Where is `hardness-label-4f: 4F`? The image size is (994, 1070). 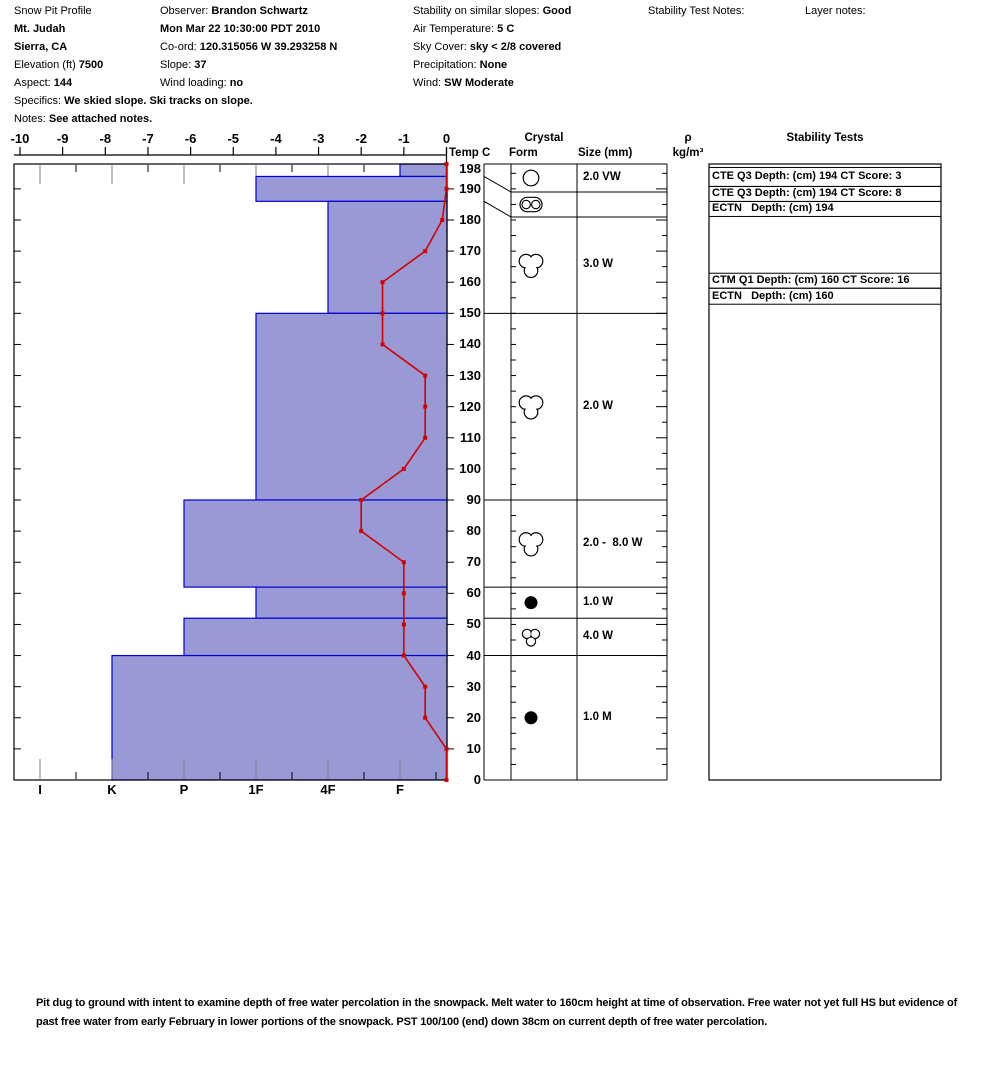
hardness-label-4f: 4F is located at coordinates (328, 789).